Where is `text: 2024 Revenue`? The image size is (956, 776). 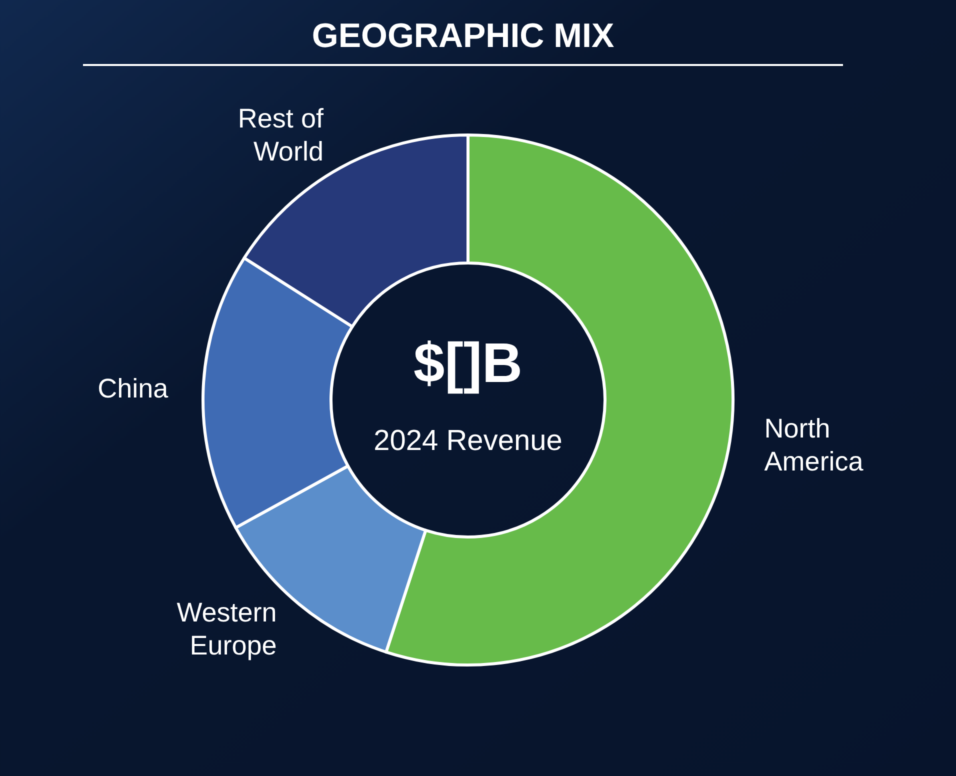 text: 2024 Revenue is located at coordinates (468, 441).